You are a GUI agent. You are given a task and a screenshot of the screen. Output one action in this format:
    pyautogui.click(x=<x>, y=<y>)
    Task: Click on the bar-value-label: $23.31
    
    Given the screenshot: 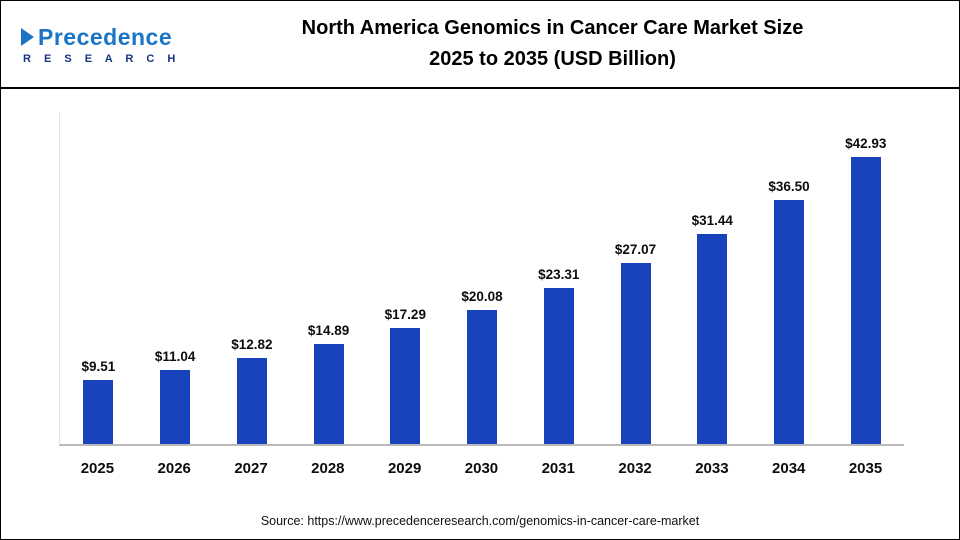 What is the action you would take?
    pyautogui.click(x=559, y=274)
    